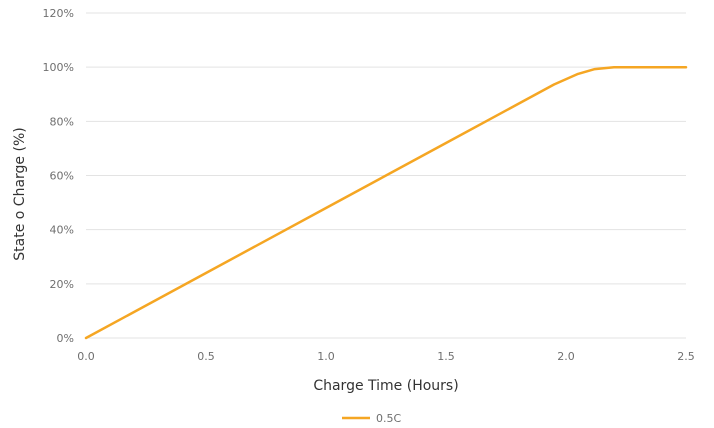 The image size is (714, 428). Describe the element at coordinates (62, 121) in the screenshot. I see `y-tick-label: 80%` at that location.